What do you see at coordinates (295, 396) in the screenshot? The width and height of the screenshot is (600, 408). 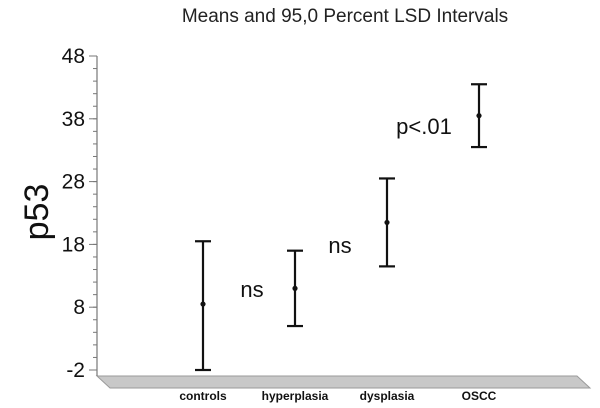 I see `x-tick-label: hyperplasia` at bounding box center [295, 396].